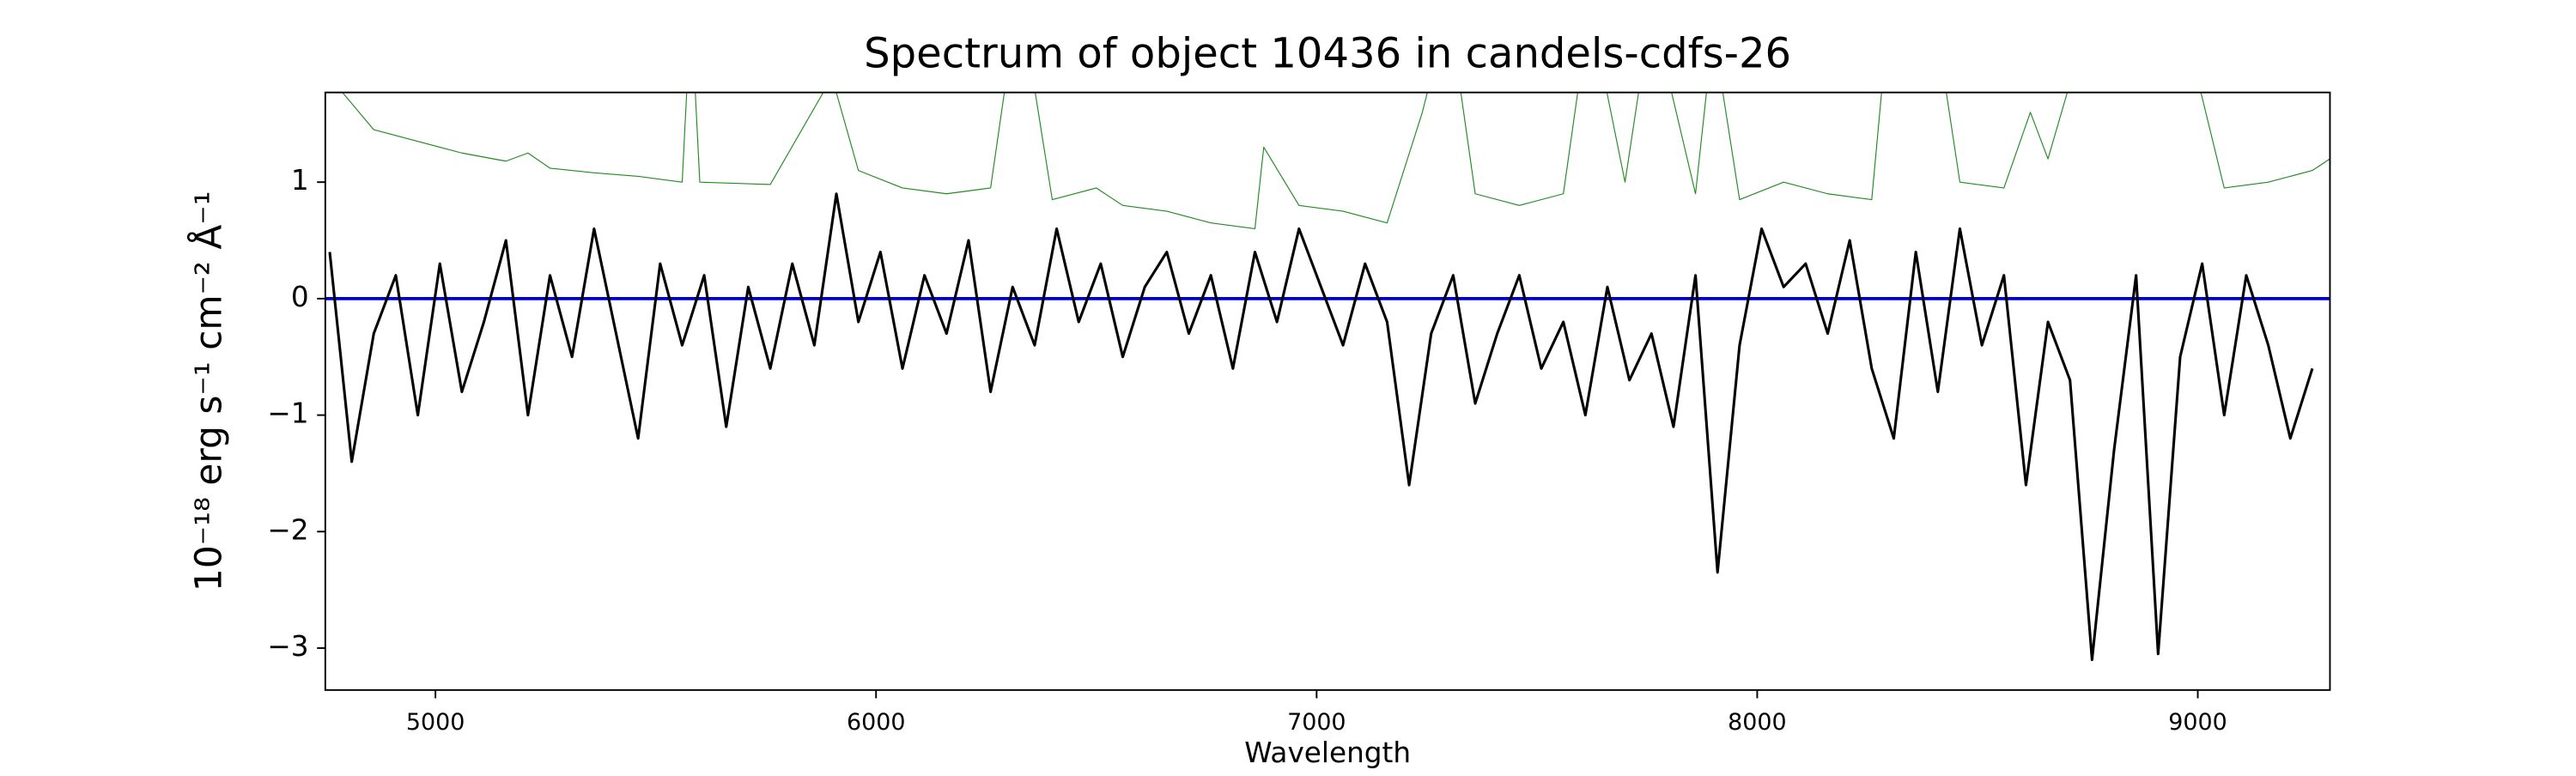 This screenshot has width=2576, height=776. Describe the element at coordinates (1757, 722) in the screenshot. I see `x-tick-label: 8000` at that location.